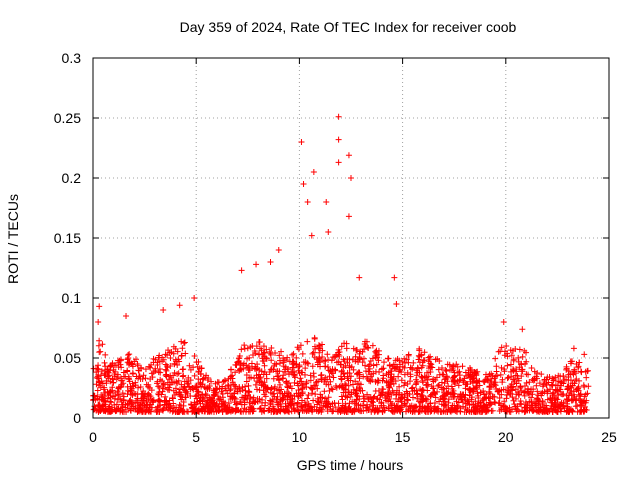  Describe the element at coordinates (72, 178) in the screenshot. I see `y-tick-label: 0.2` at that location.